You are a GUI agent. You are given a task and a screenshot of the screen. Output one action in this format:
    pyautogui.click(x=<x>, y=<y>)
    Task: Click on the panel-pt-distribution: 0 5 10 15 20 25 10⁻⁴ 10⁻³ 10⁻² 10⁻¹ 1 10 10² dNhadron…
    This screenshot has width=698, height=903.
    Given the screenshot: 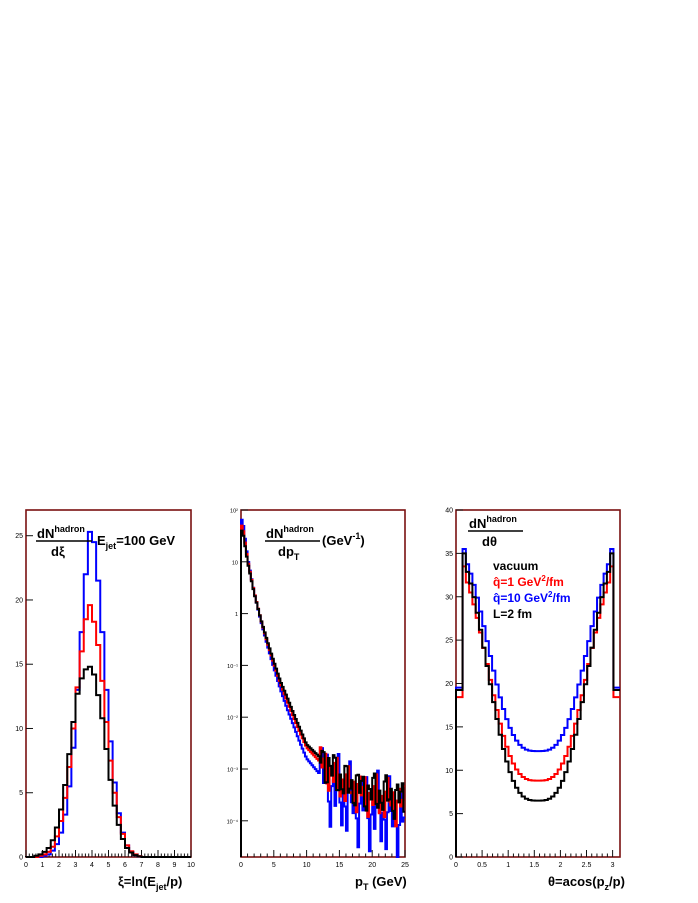 What is the action you would take?
    pyautogui.click(x=318, y=701)
    